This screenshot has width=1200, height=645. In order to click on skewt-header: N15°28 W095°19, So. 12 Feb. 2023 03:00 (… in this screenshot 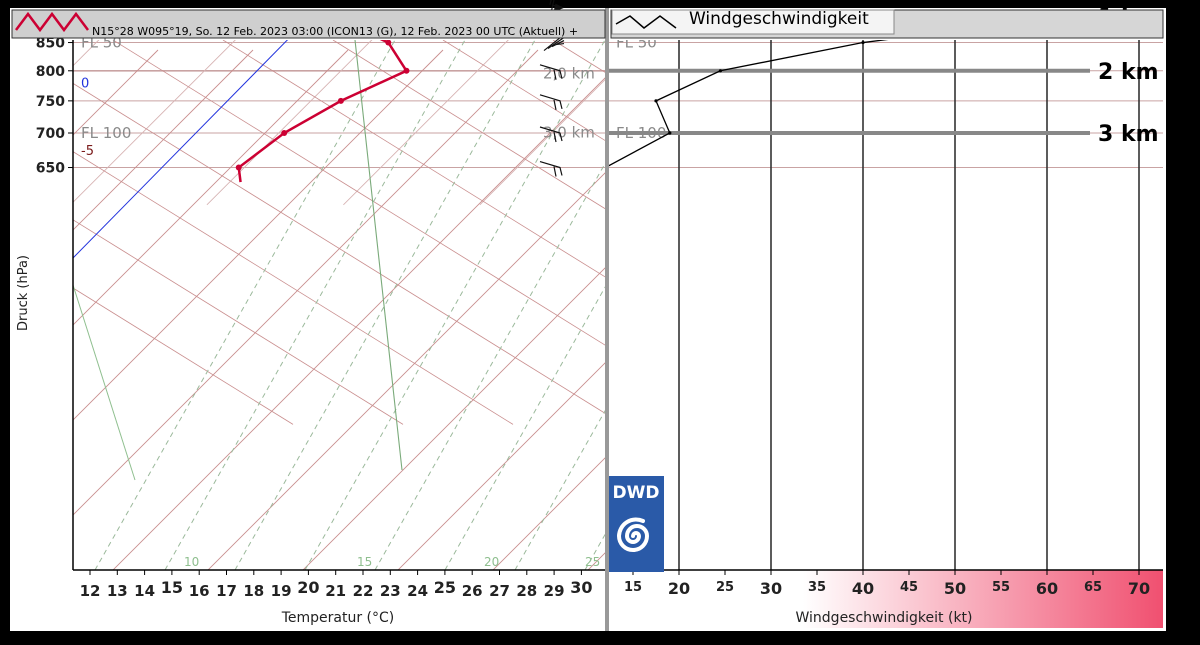, I will do `click(308, 24)`.